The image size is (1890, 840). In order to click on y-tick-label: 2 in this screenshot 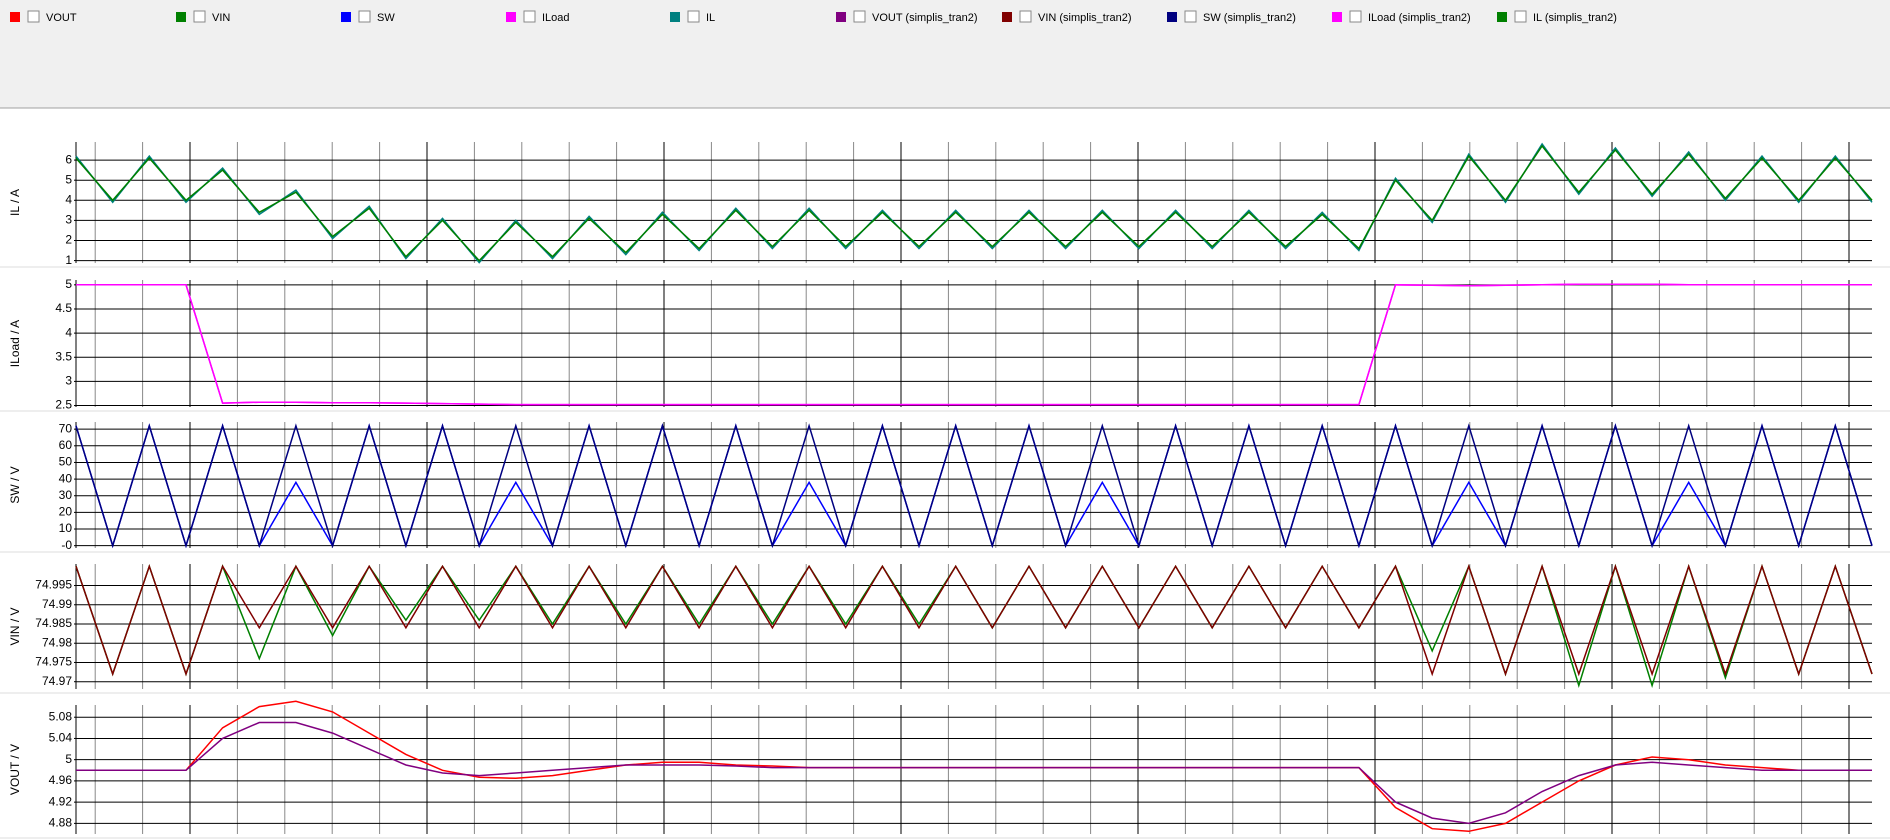, I will do `click(68, 240)`.